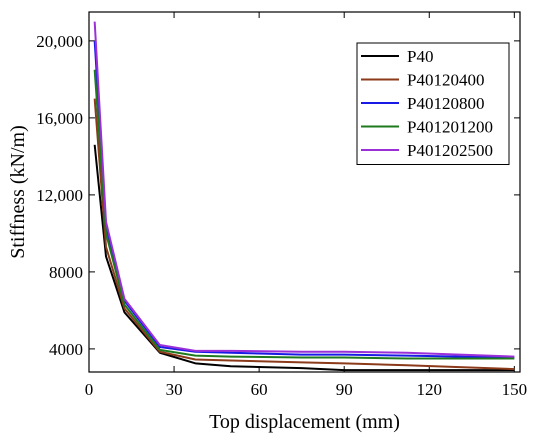 The height and width of the screenshot is (443, 550). What do you see at coordinates (18, 192) in the screenshot?
I see `y-axis-label: Stiffness (kN/m)` at bounding box center [18, 192].